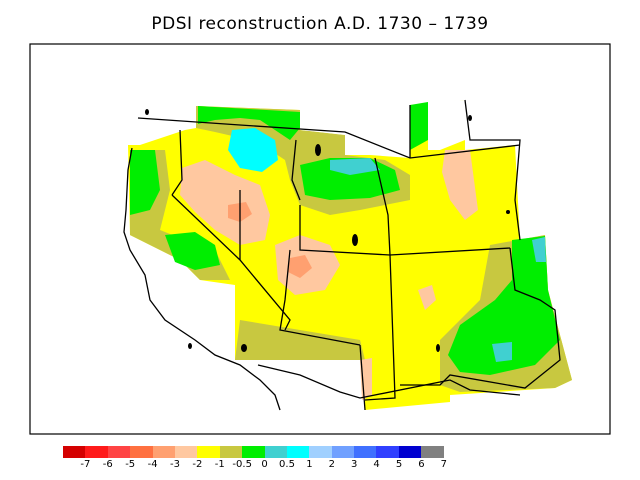 This screenshot has width=640, height=480. I want to click on legend-tick-label: -6, so click(107, 464).